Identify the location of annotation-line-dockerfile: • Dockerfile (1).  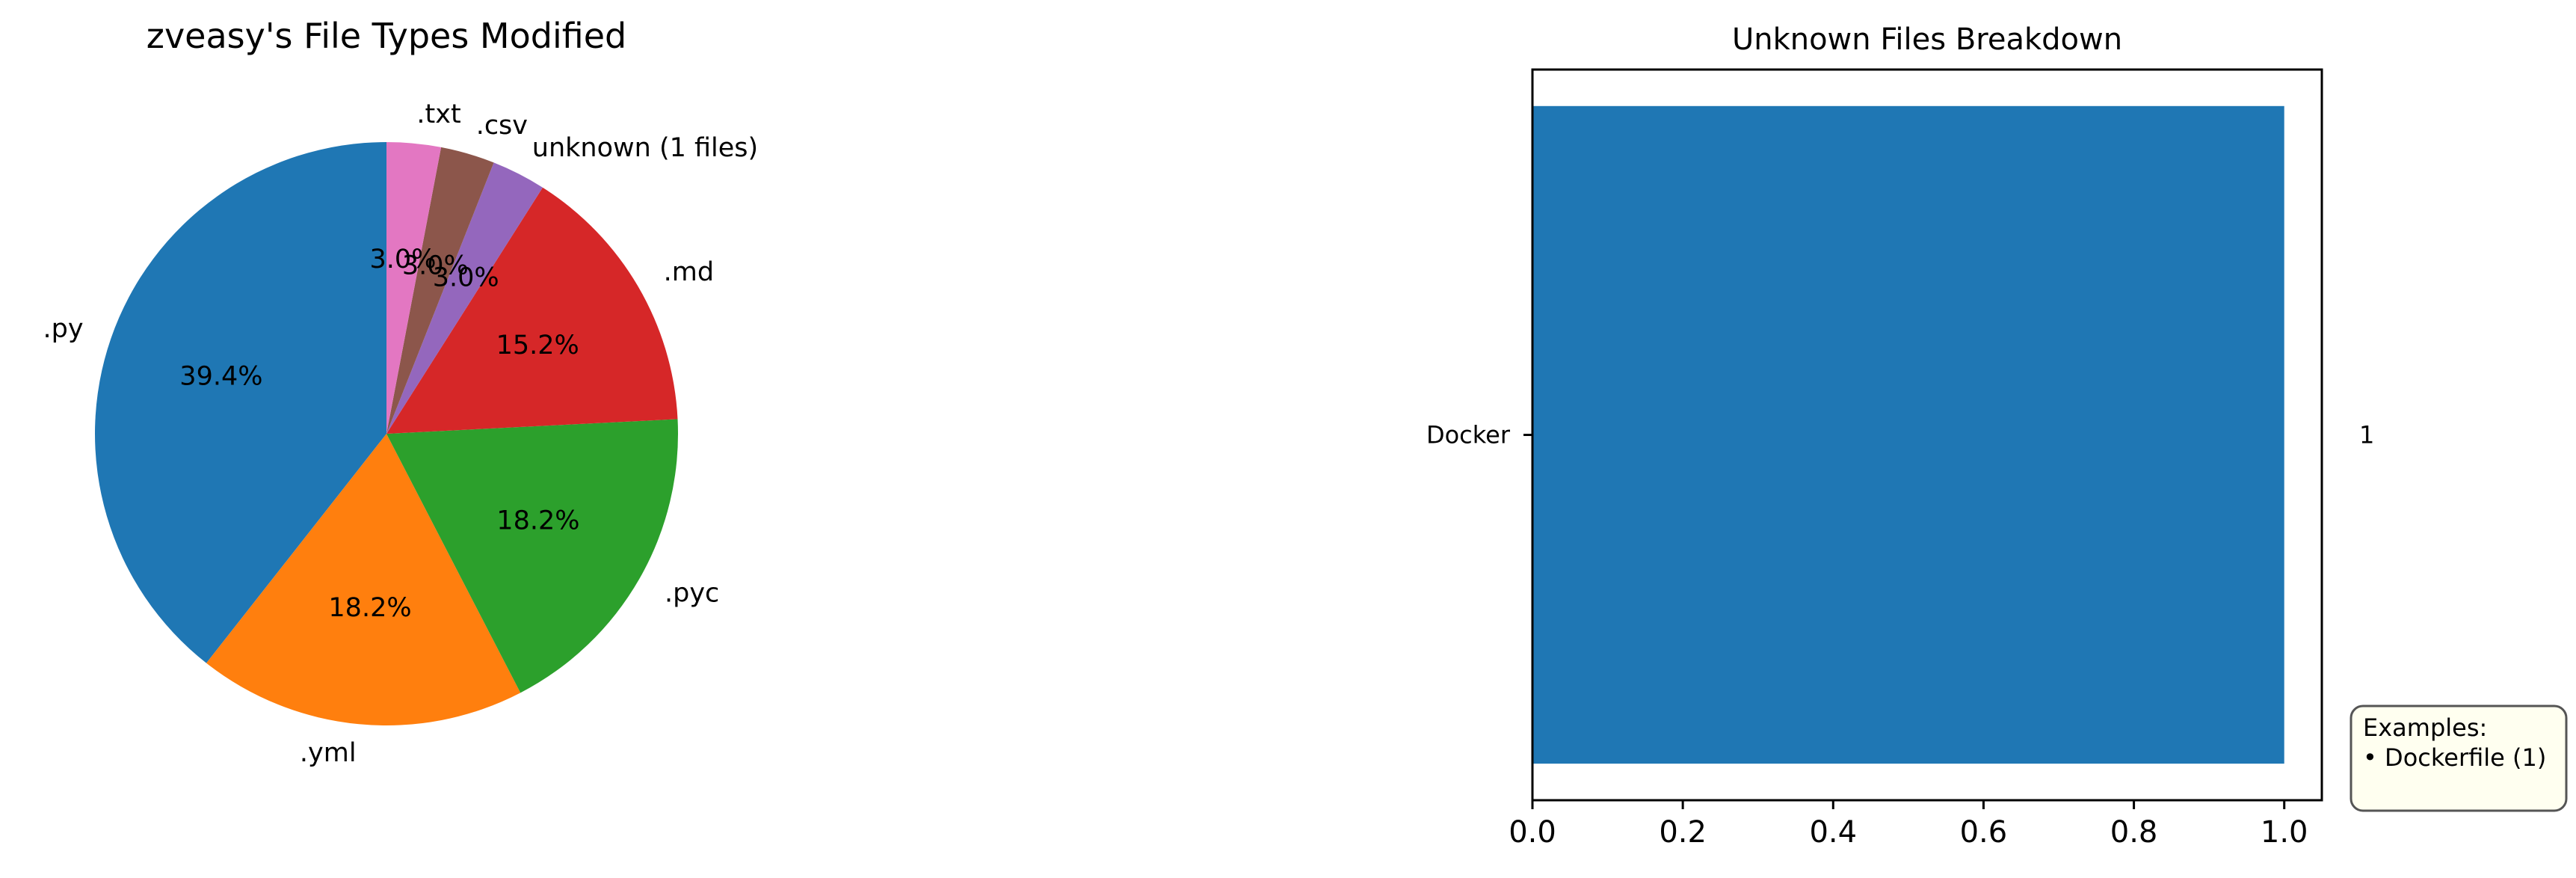
(2454, 758).